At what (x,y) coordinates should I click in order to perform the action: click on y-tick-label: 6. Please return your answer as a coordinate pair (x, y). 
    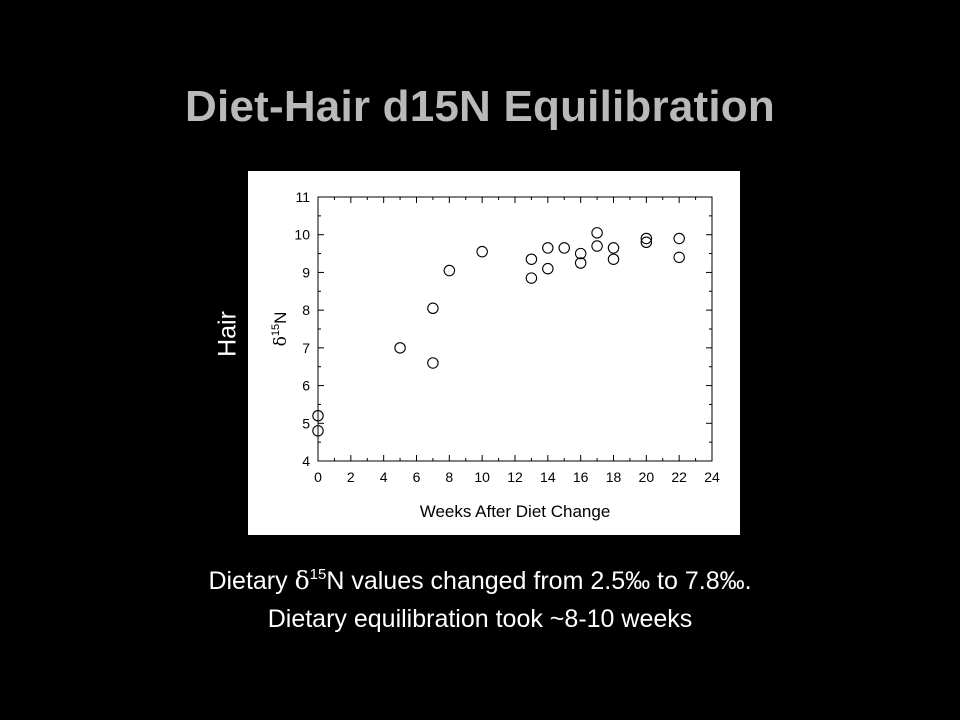
    Looking at the image, I should click on (306, 386).